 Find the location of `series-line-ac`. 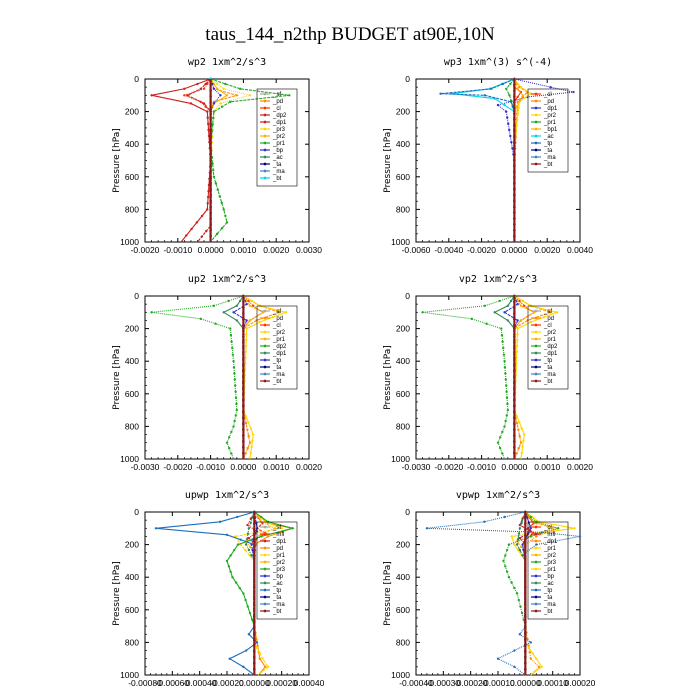

series-line-ac is located at coordinates (521, 593).